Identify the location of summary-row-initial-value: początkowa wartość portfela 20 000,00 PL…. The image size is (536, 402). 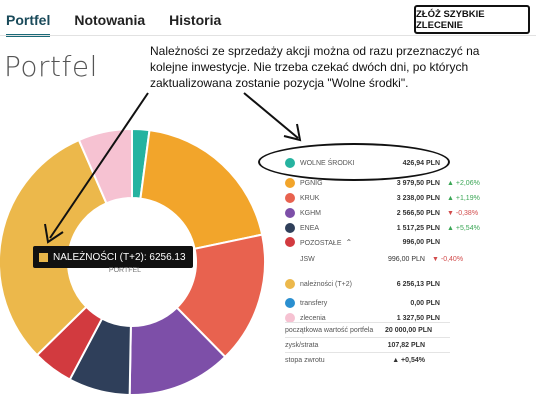
(359, 330).